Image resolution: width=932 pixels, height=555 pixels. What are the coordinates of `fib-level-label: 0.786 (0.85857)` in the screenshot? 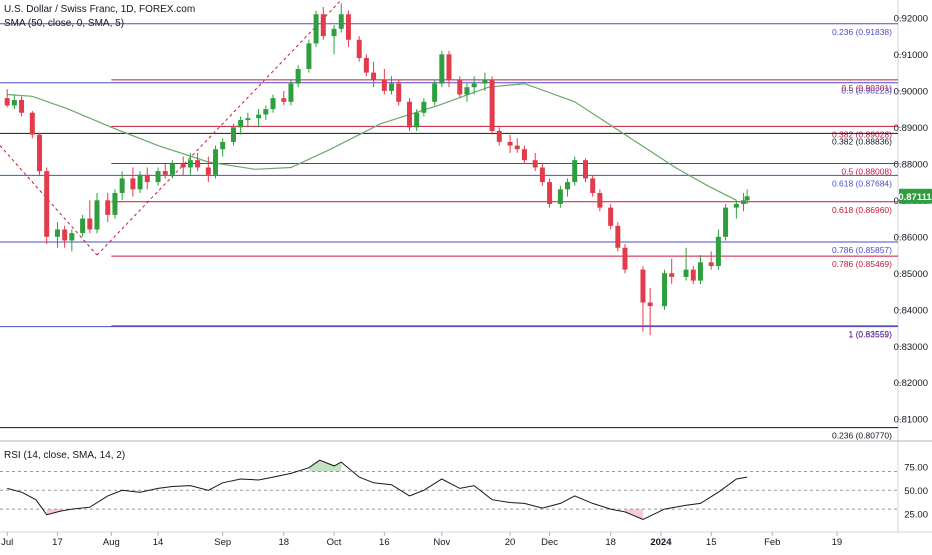 It's located at (862, 250).